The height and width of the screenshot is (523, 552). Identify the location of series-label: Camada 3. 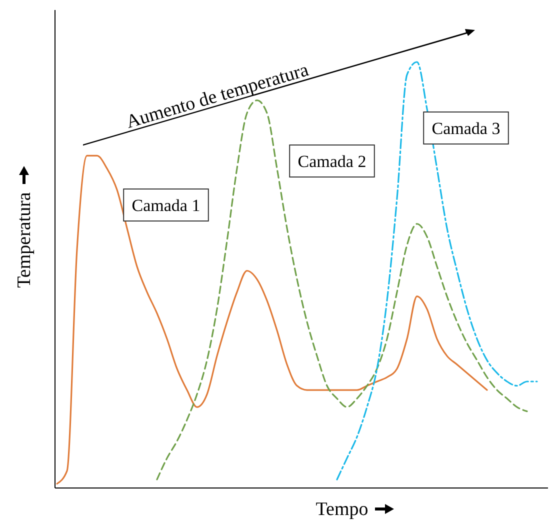
(466, 128).